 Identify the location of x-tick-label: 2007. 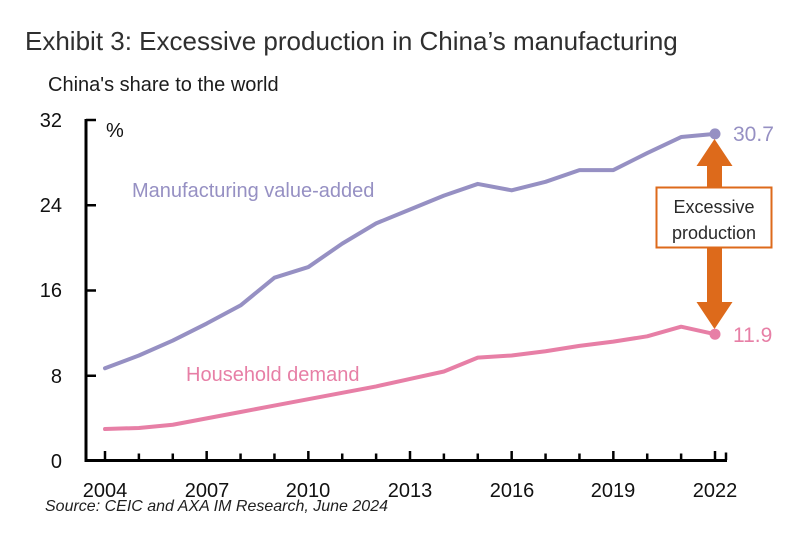
(207, 491).